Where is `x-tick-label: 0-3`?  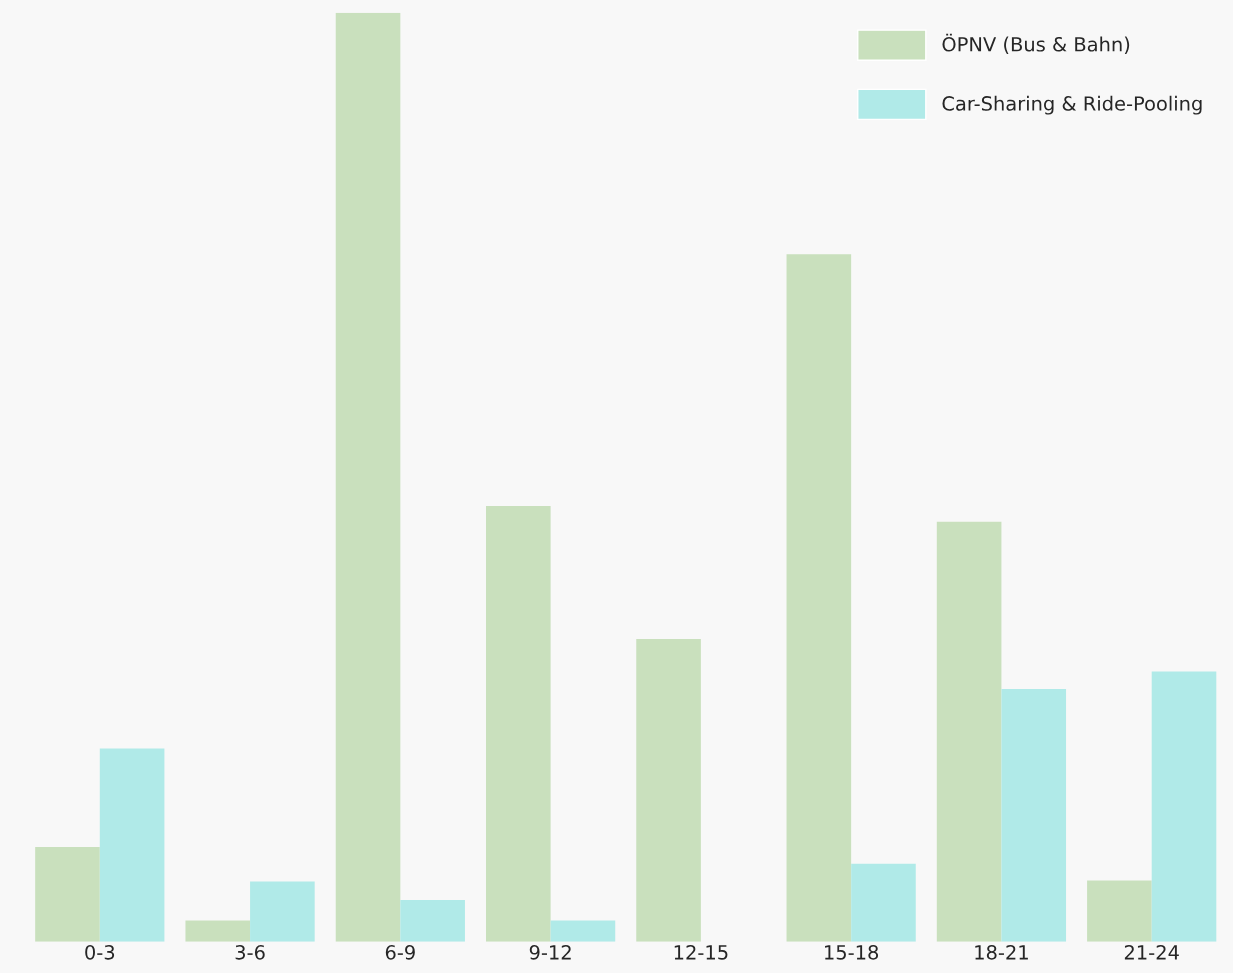 x-tick-label: 0-3 is located at coordinates (100, 952).